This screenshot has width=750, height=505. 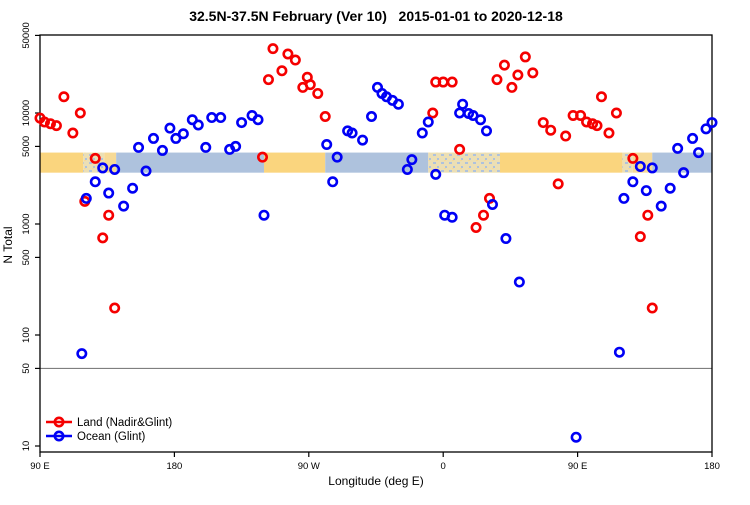 What do you see at coordinates (26, 257) in the screenshot?
I see `y-tick-label: 500` at bounding box center [26, 257].